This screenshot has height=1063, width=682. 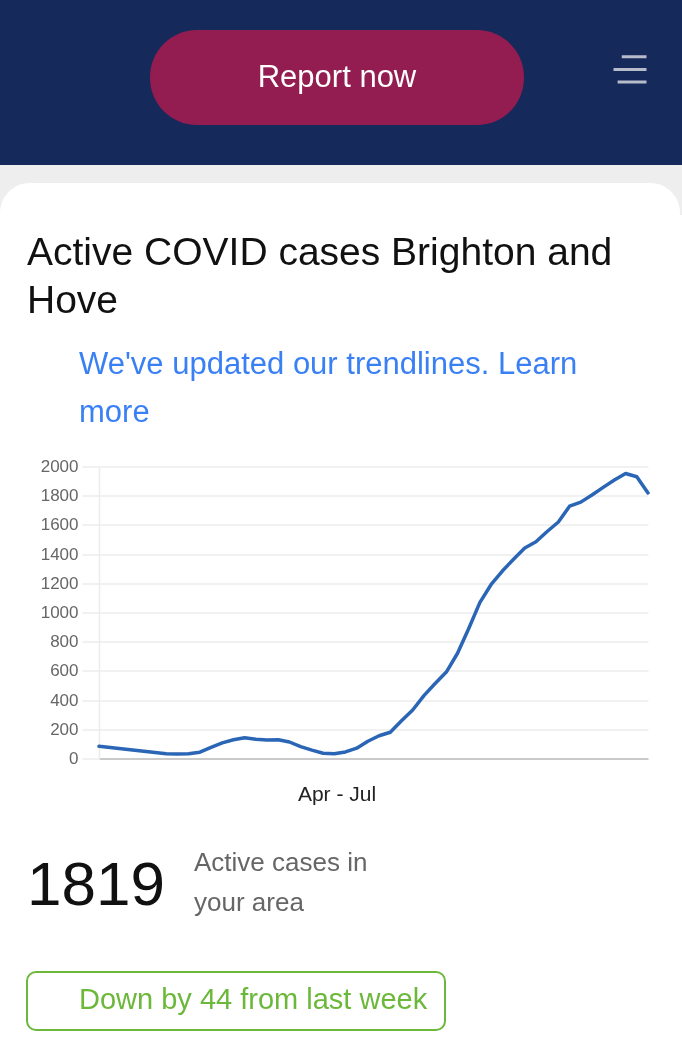 What do you see at coordinates (64, 700) in the screenshot?
I see `y-tick-label: 400` at bounding box center [64, 700].